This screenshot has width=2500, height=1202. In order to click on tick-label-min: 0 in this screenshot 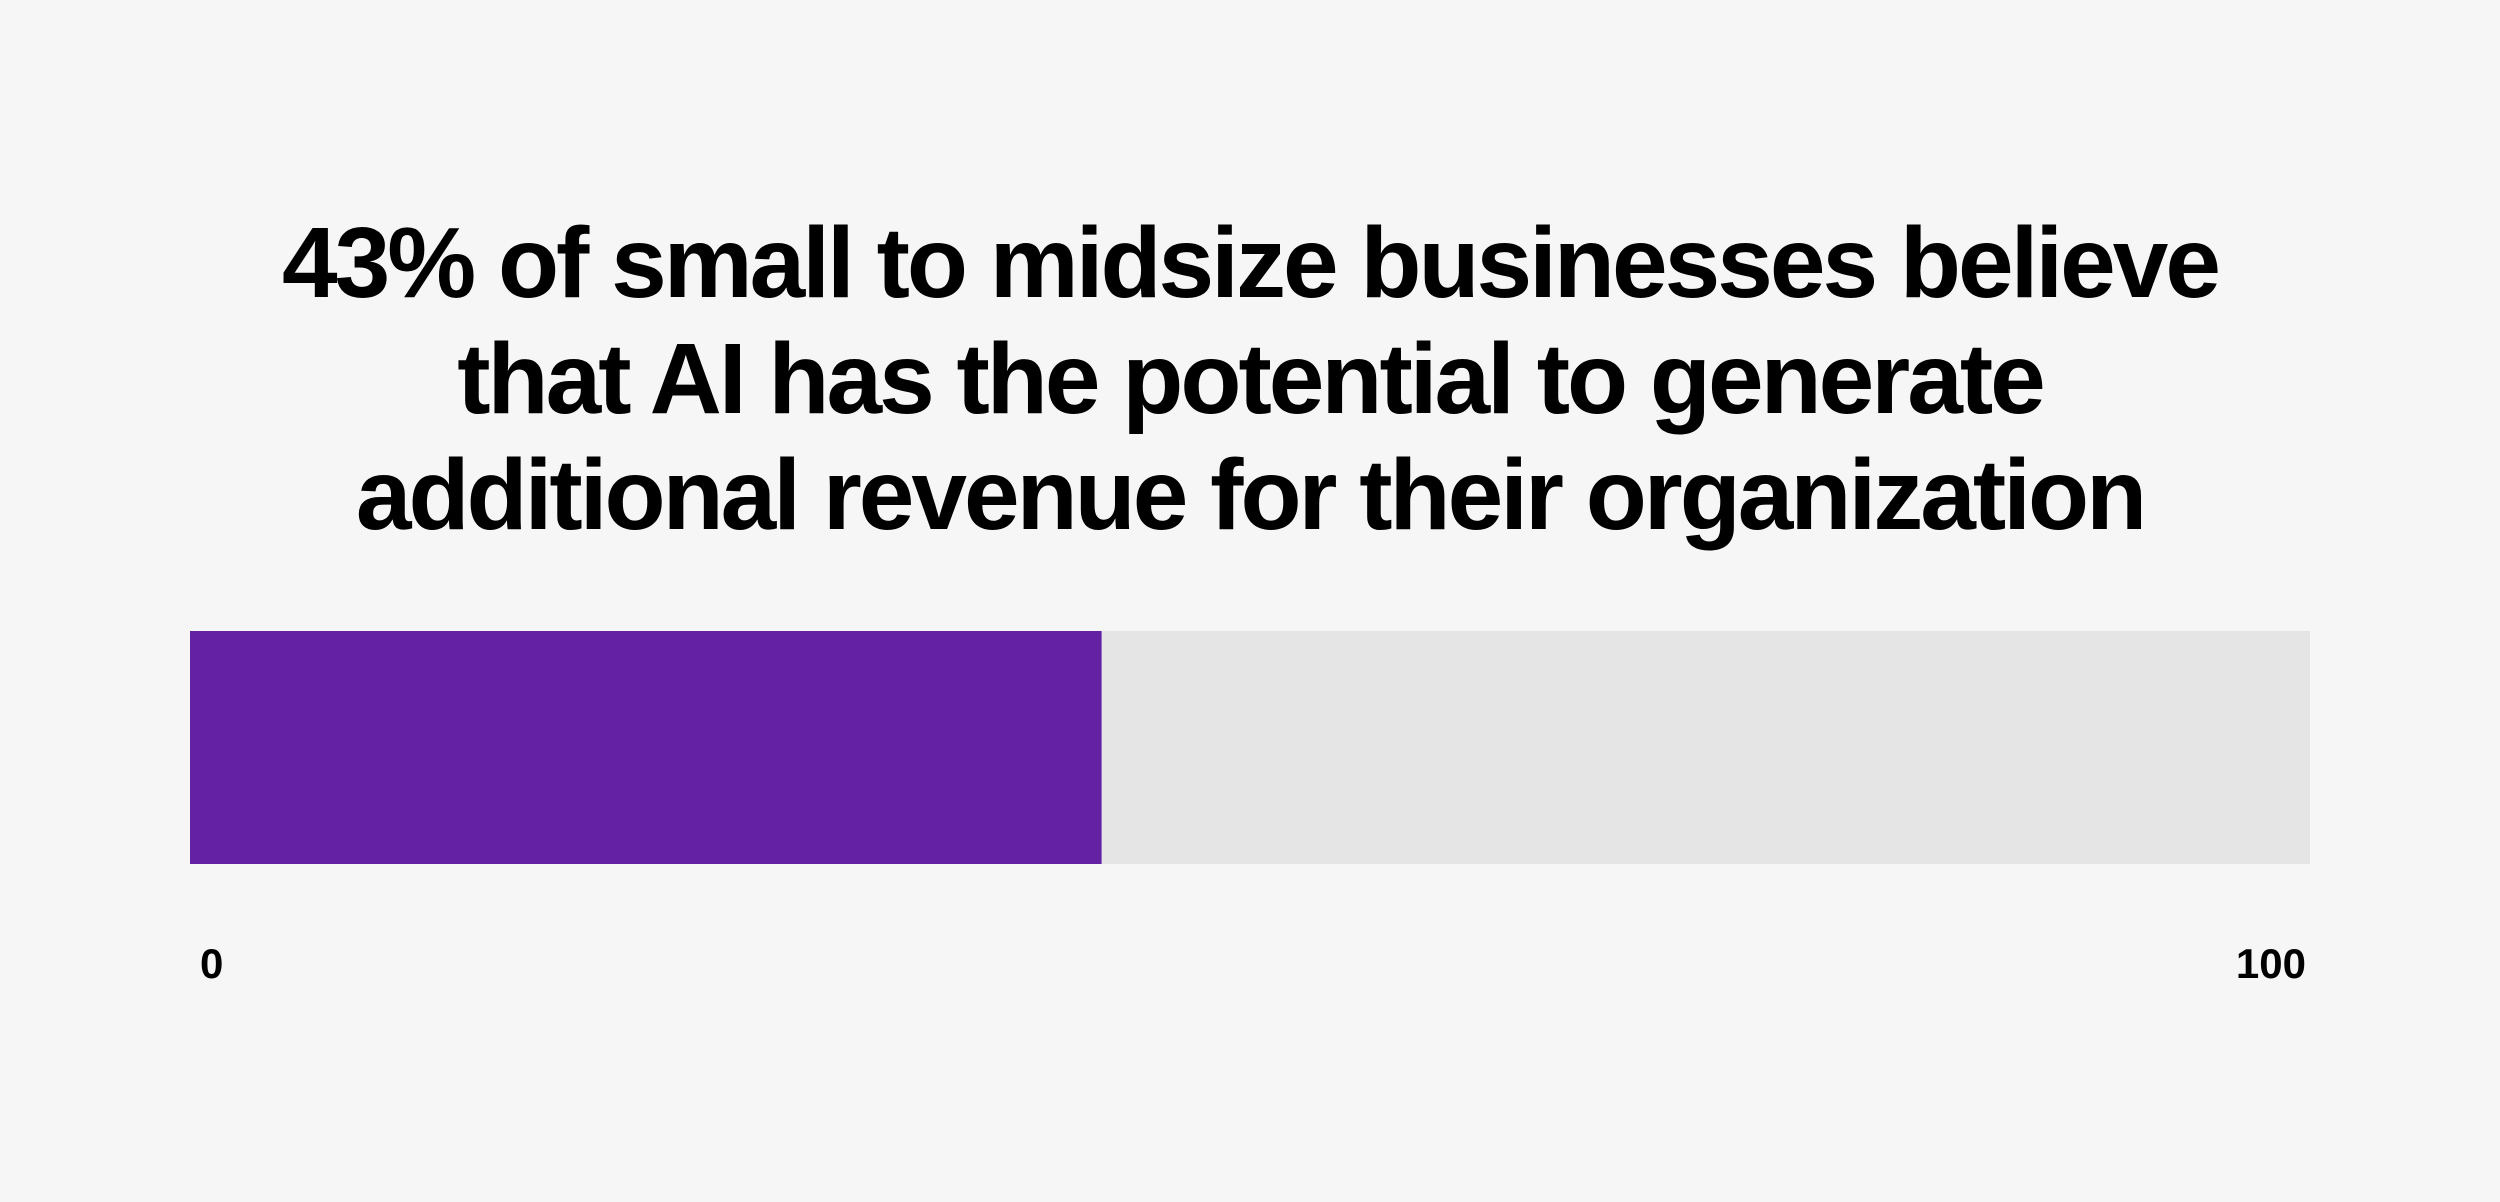, I will do `click(212, 963)`.